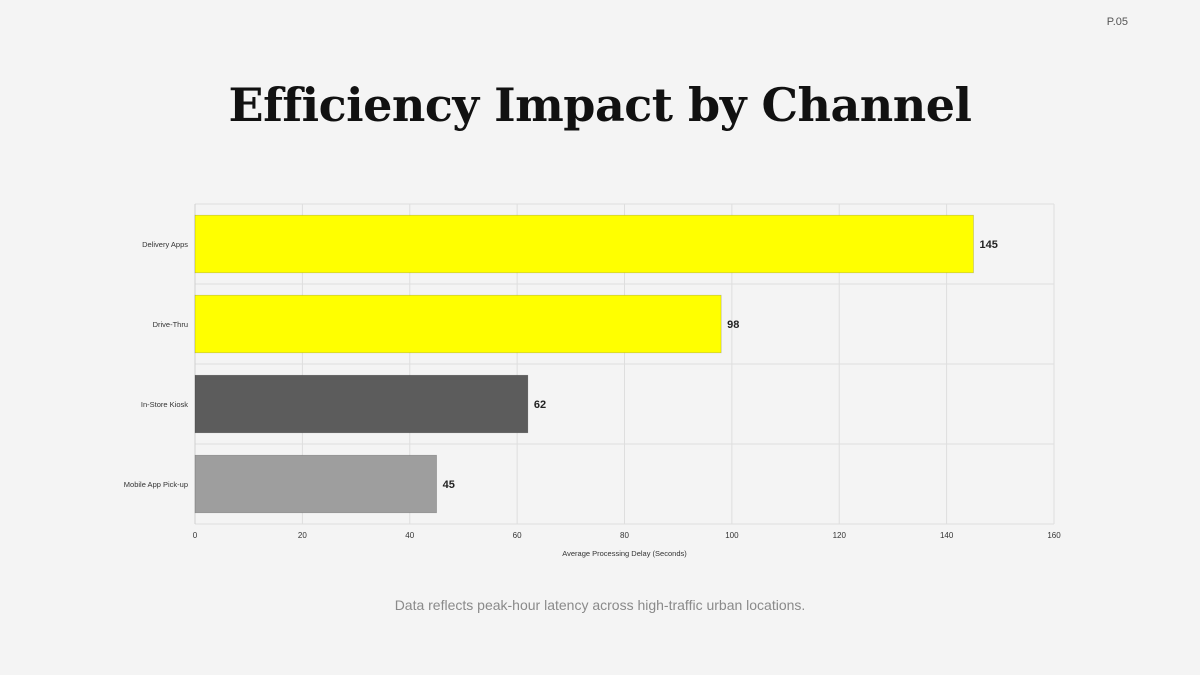  I want to click on page-number: P.05, so click(1117, 22).